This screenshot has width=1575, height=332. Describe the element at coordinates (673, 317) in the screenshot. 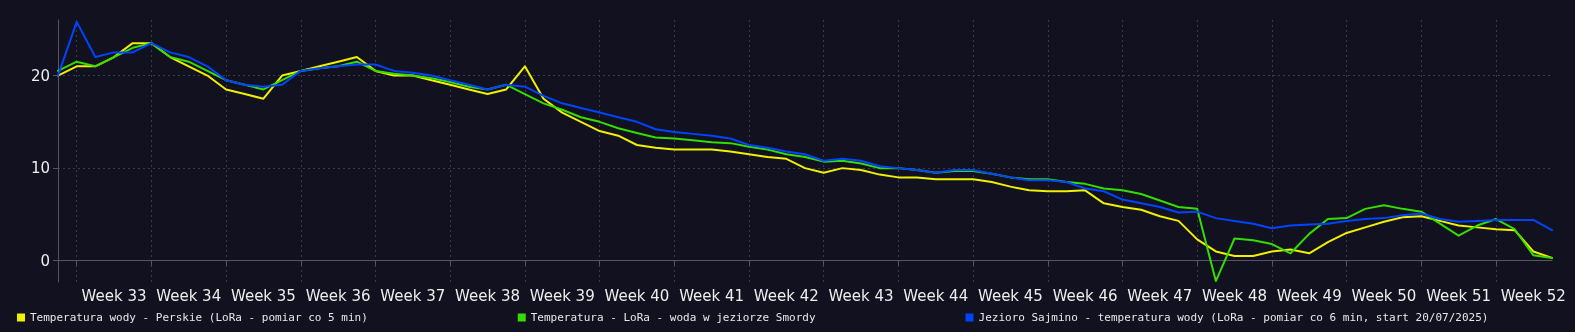

I see `legend-label: Temperatura - LoRa - woda w jeziorze Smordy` at that location.